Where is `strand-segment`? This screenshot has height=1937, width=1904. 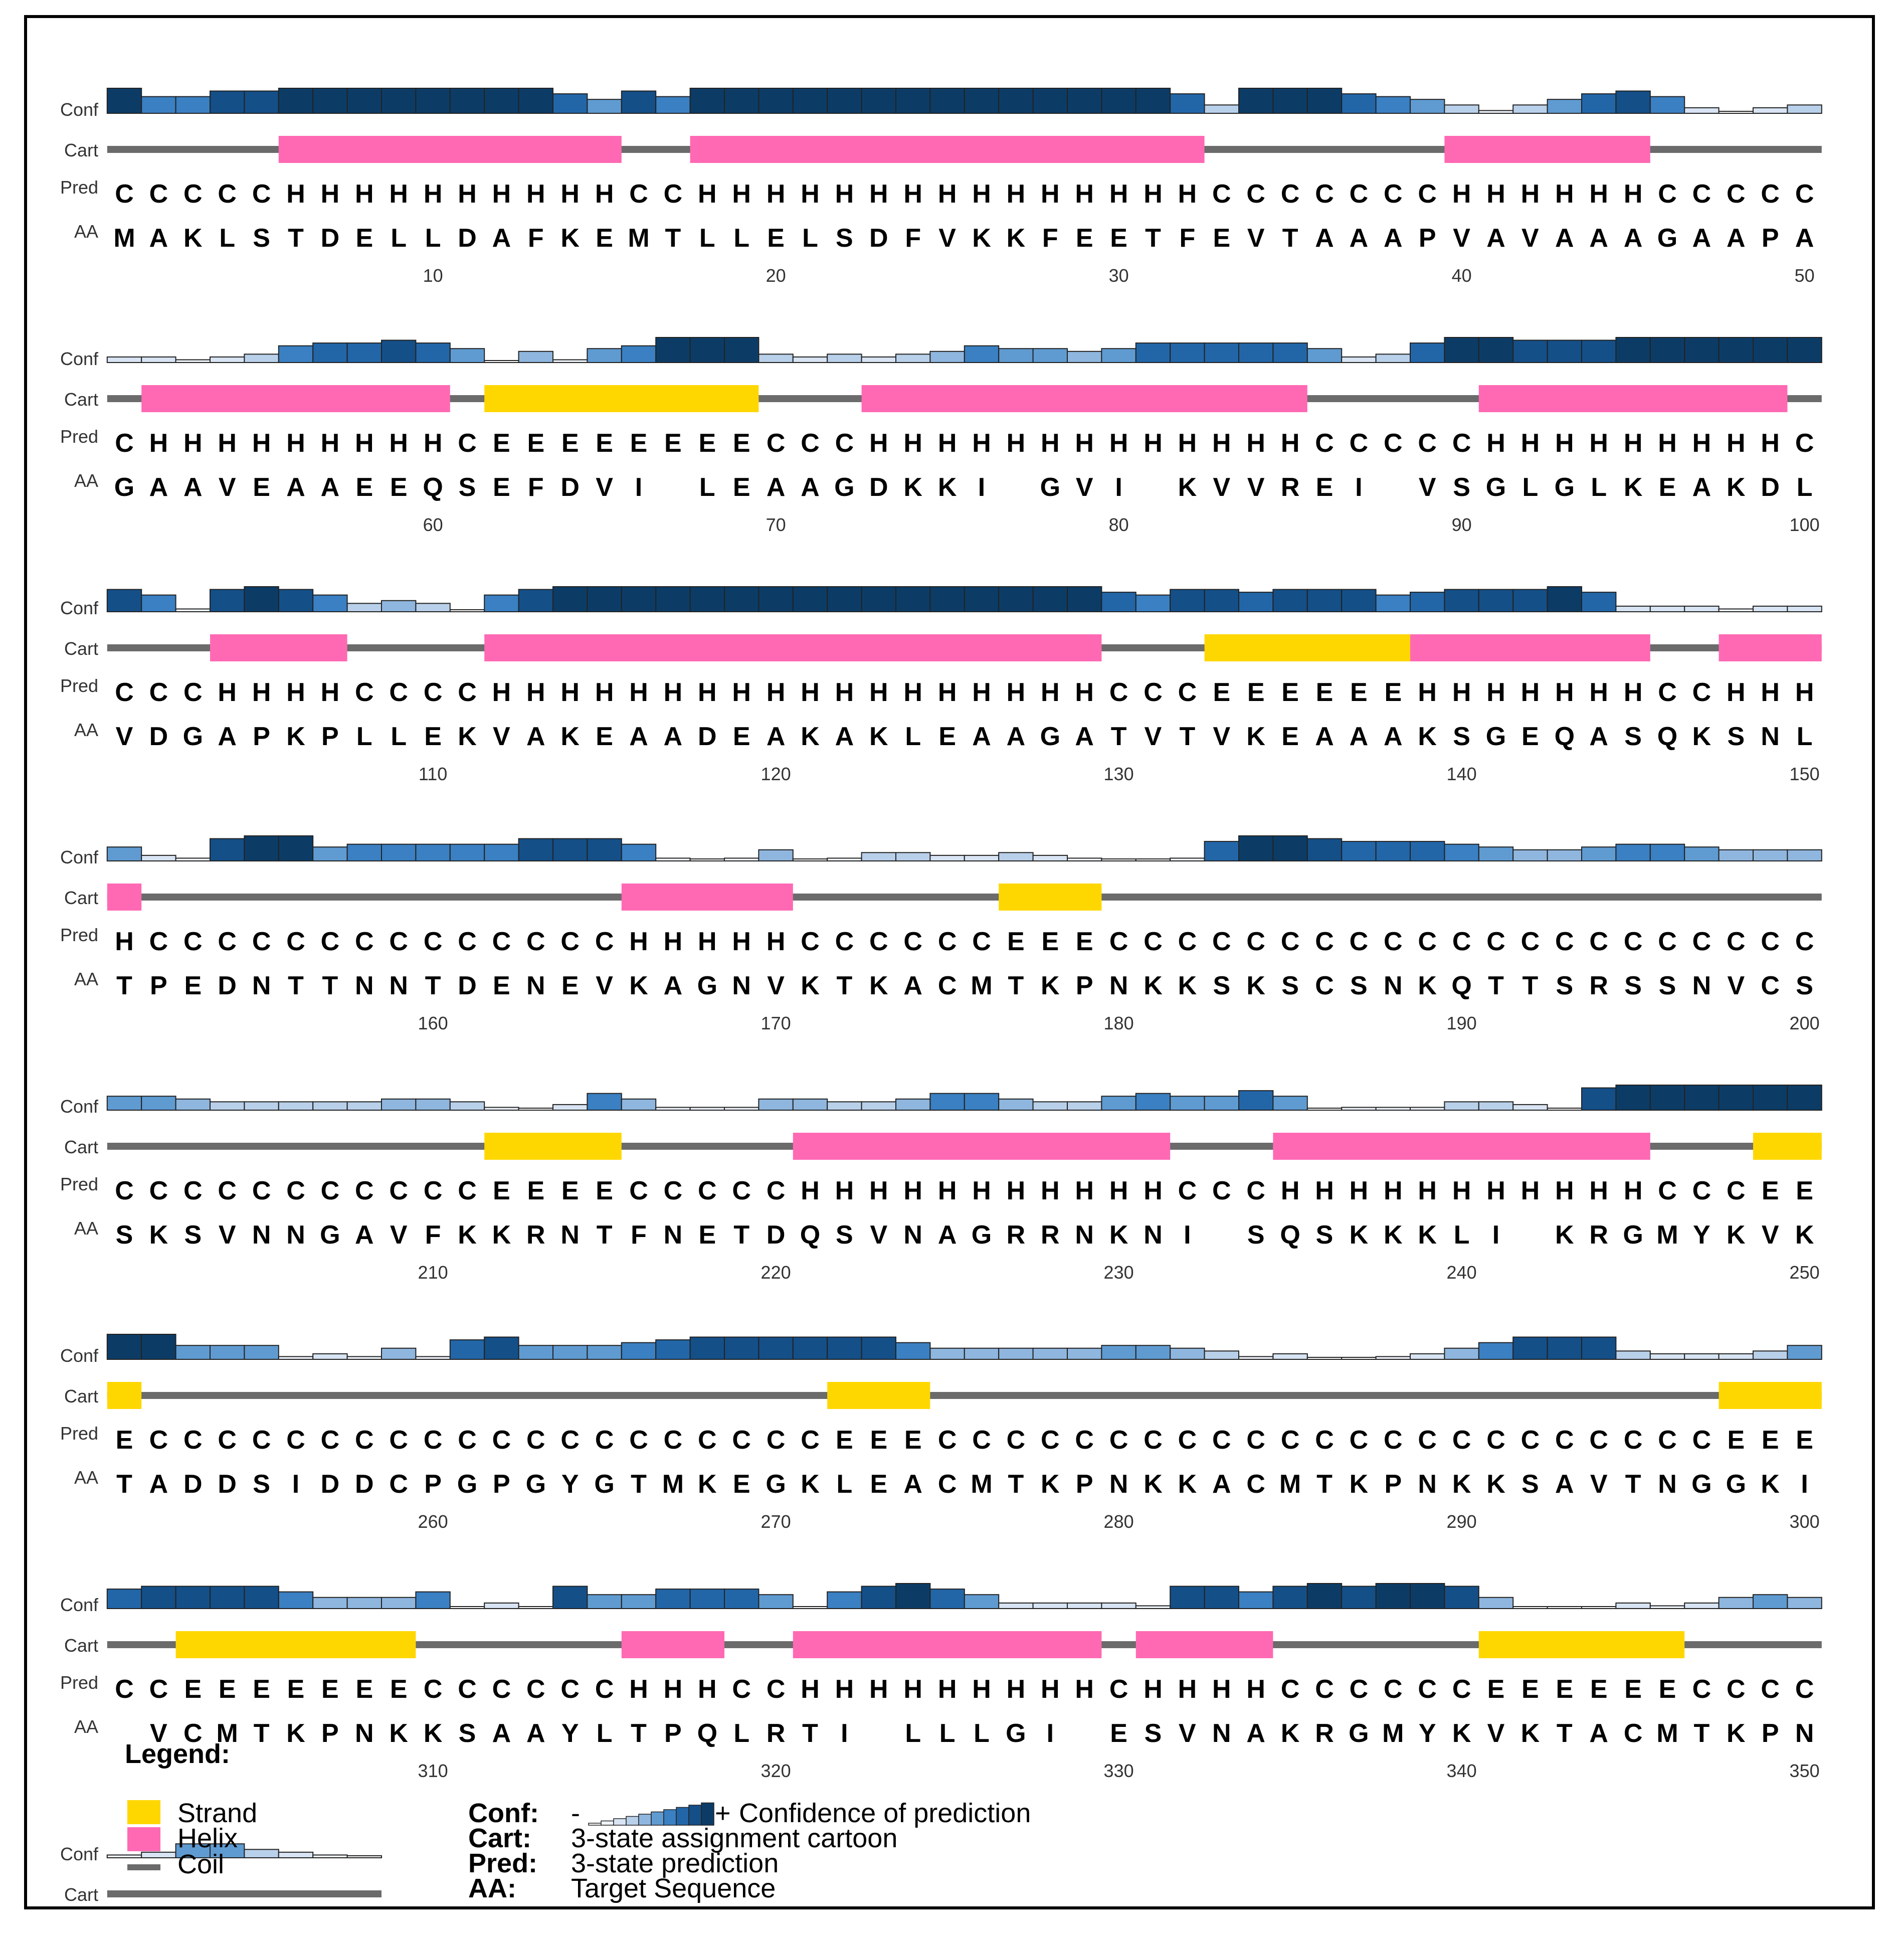
strand-segment is located at coordinates (1787, 1146).